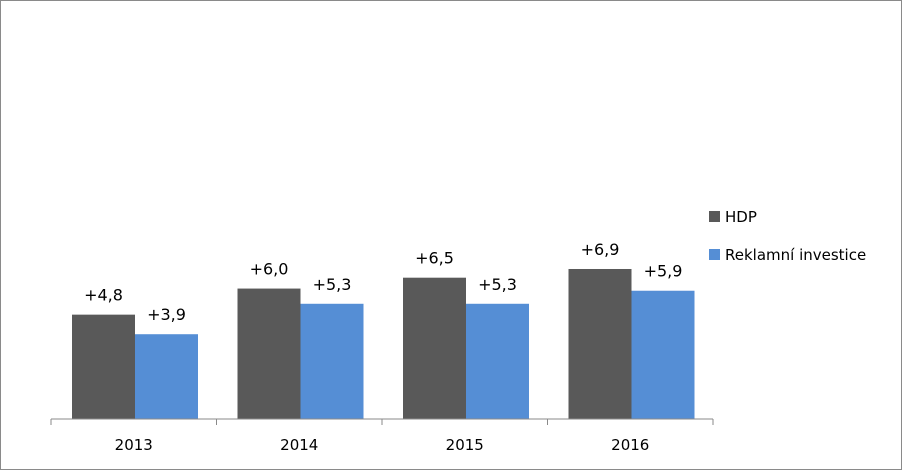  What do you see at coordinates (795, 255) in the screenshot?
I see `legend-label-reklamni-investice: Reklamní investice` at bounding box center [795, 255].